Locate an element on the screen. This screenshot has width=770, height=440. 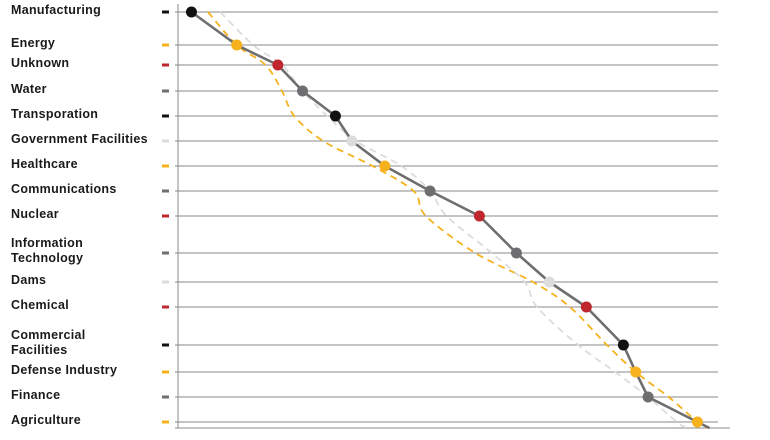
category-label-energy: Energy is located at coordinates (33, 43).